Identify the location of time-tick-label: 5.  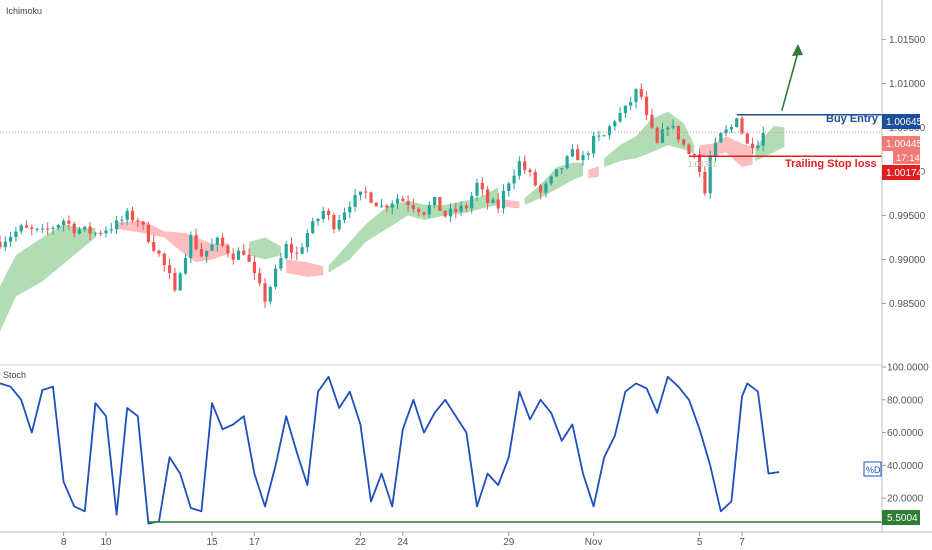
(700, 542).